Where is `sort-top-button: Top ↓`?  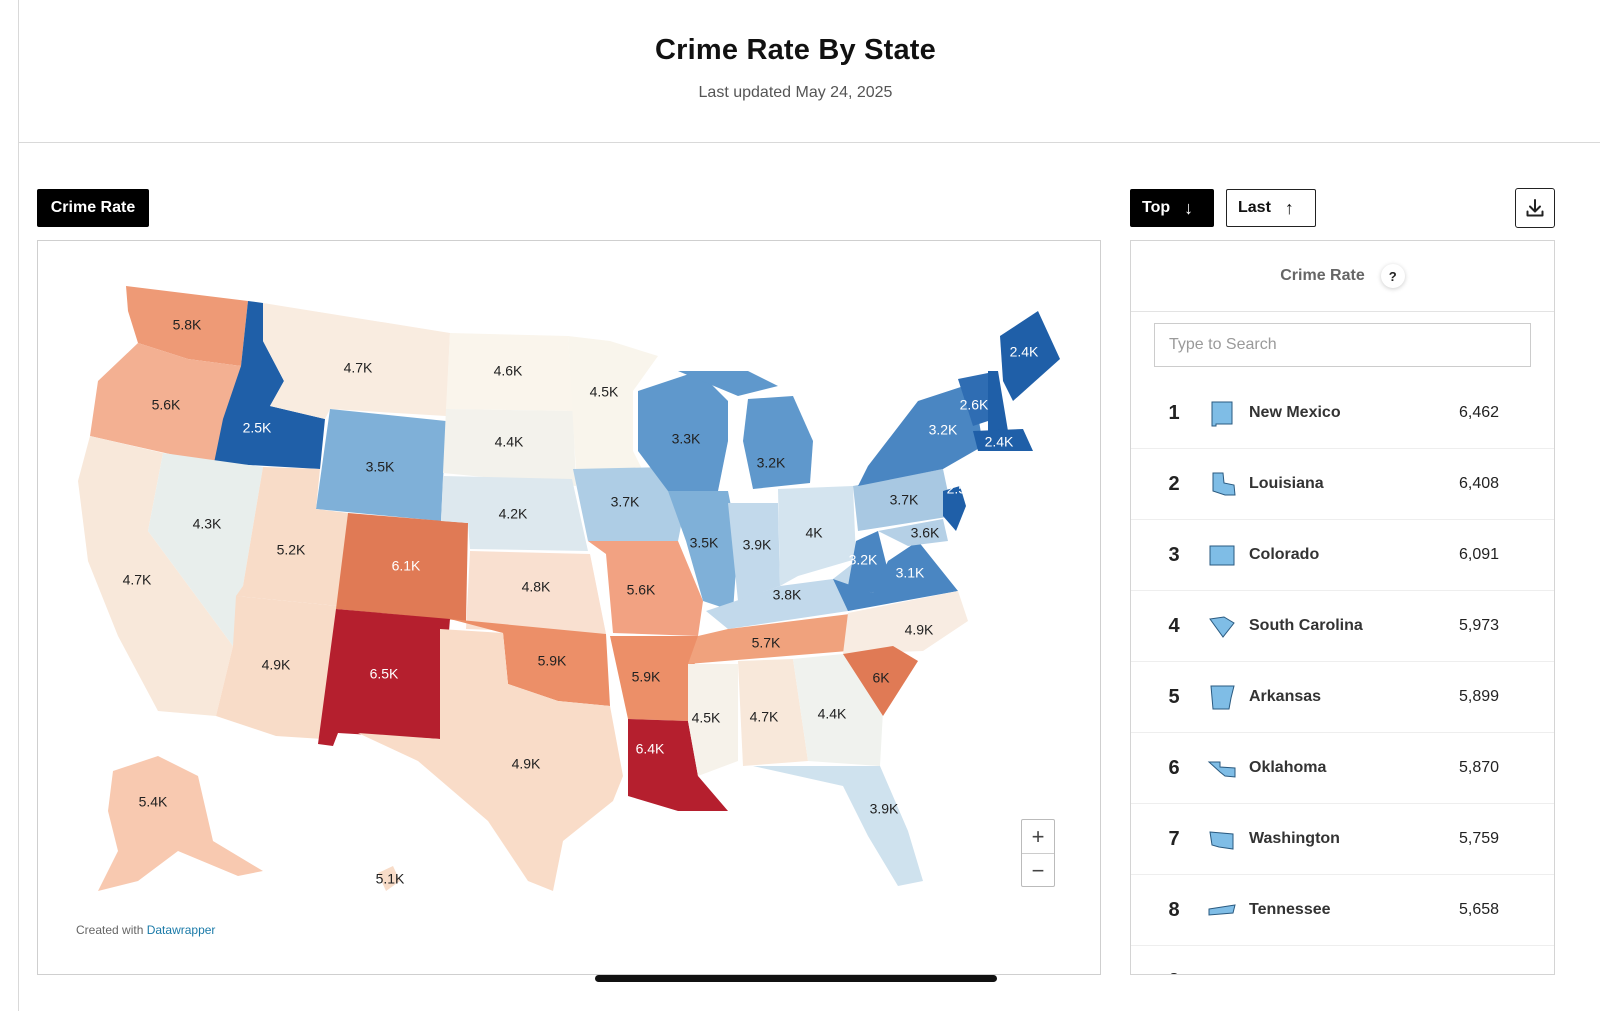 sort-top-button: Top ↓ is located at coordinates (1172, 208).